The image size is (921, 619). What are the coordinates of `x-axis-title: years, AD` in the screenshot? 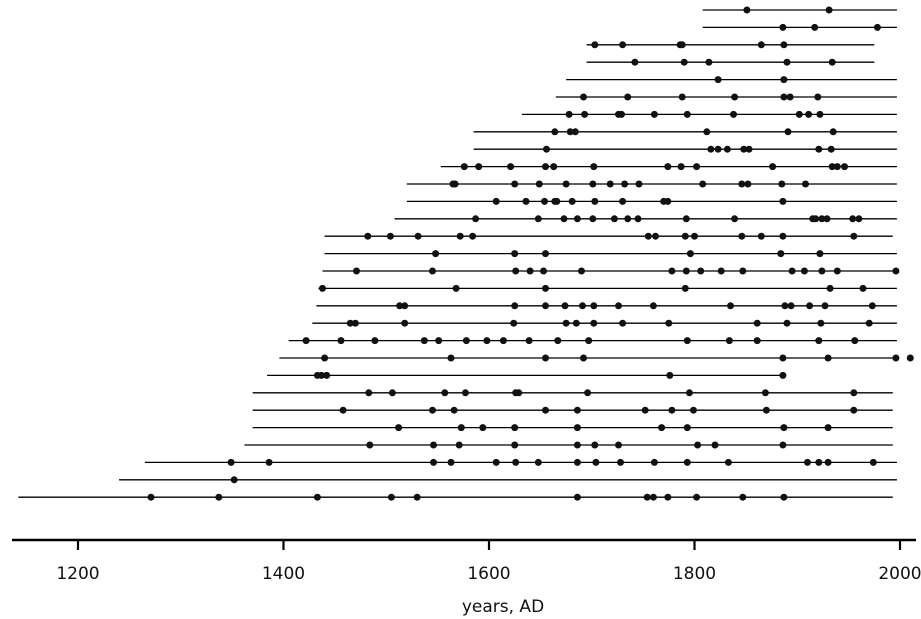 It's located at (503, 607).